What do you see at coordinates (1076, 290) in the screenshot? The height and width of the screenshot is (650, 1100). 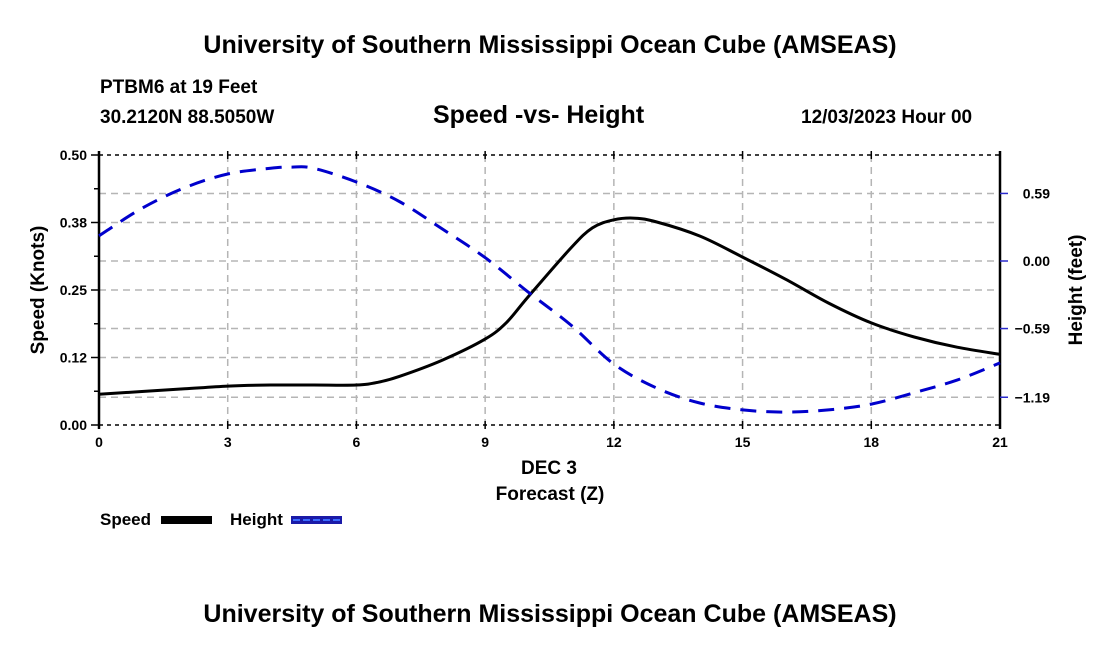 I see `y2-axis-title: Height (feet)` at bounding box center [1076, 290].